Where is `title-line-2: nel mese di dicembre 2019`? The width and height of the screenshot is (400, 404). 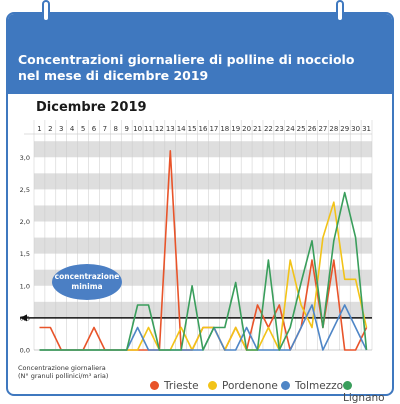 title-line-2: nel mese di dicembre 2019 is located at coordinates (113, 75).